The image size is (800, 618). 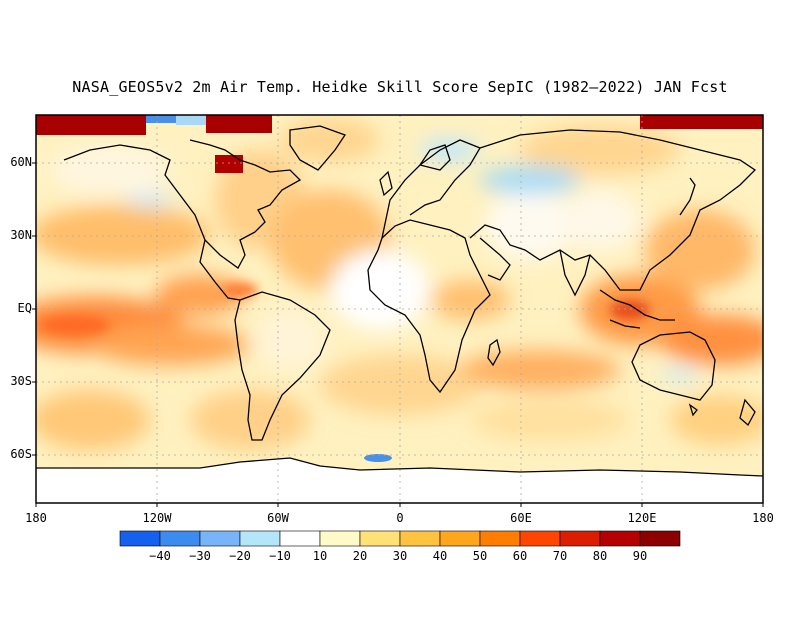 I want to click on lon-label-120w: 120W, so click(x=157, y=518).